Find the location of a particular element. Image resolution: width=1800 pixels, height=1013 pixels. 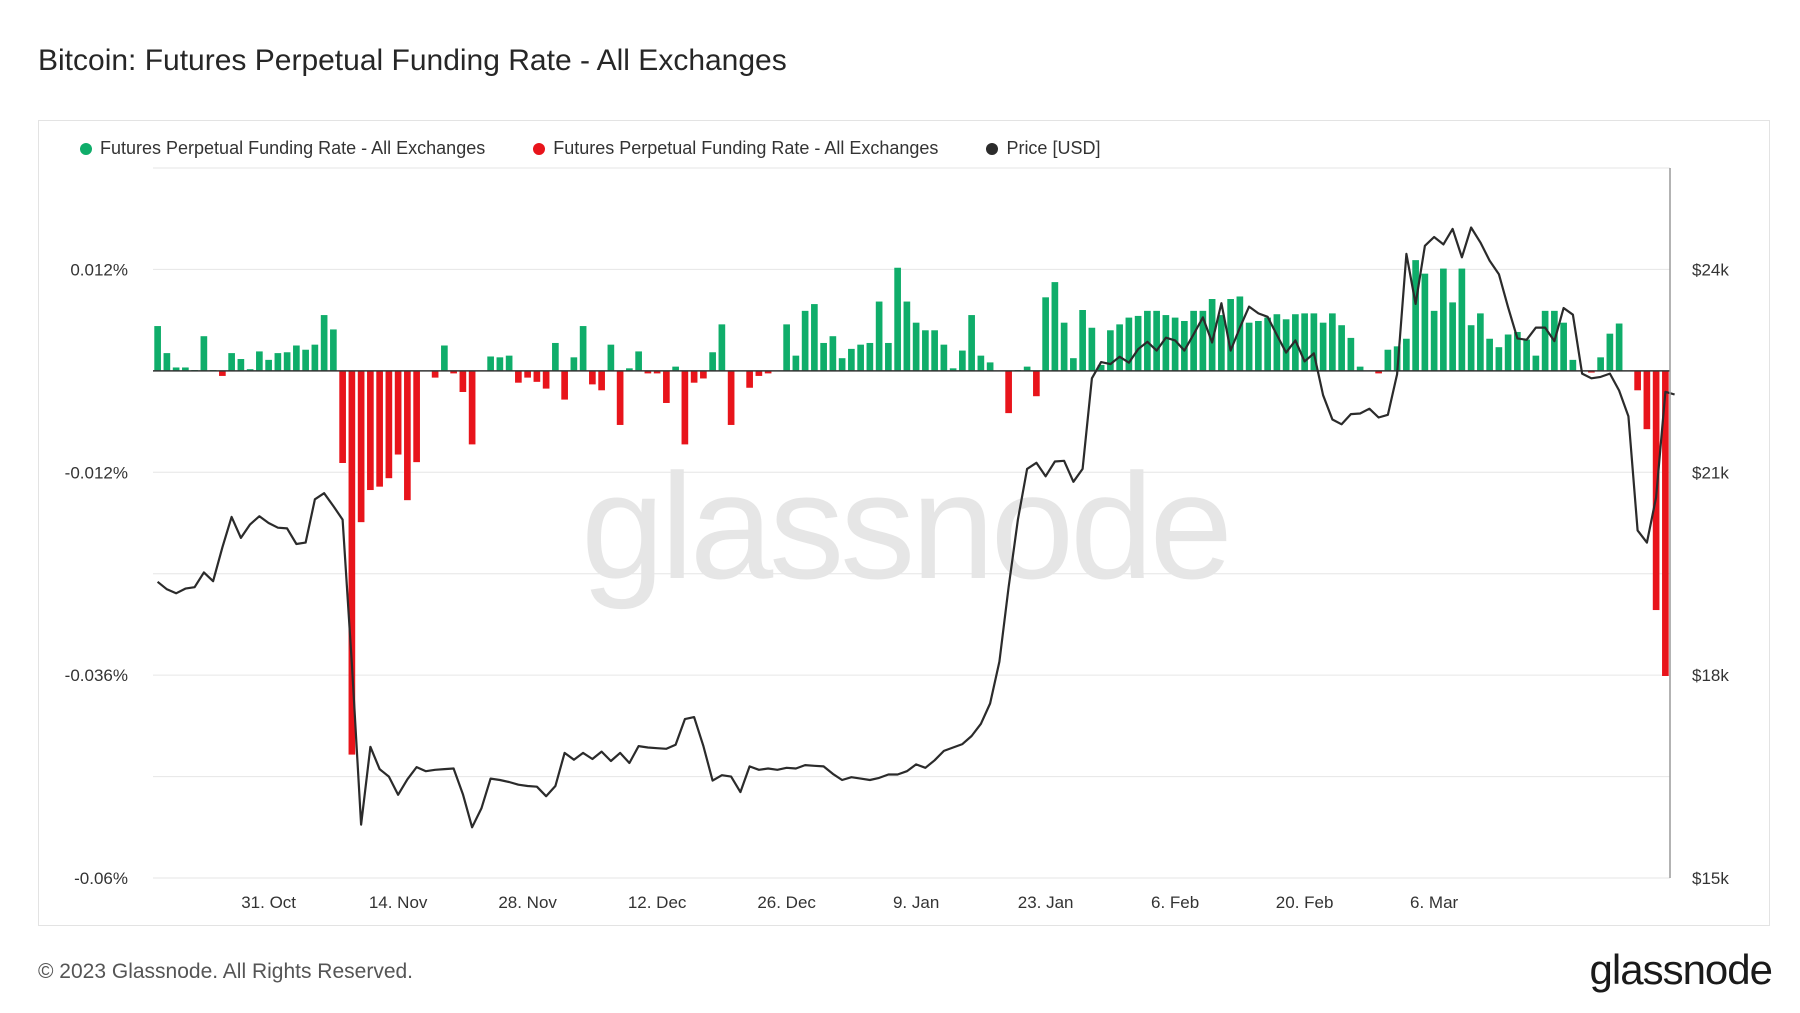

y-left-tick-label: -0.06% is located at coordinates (101, 878).